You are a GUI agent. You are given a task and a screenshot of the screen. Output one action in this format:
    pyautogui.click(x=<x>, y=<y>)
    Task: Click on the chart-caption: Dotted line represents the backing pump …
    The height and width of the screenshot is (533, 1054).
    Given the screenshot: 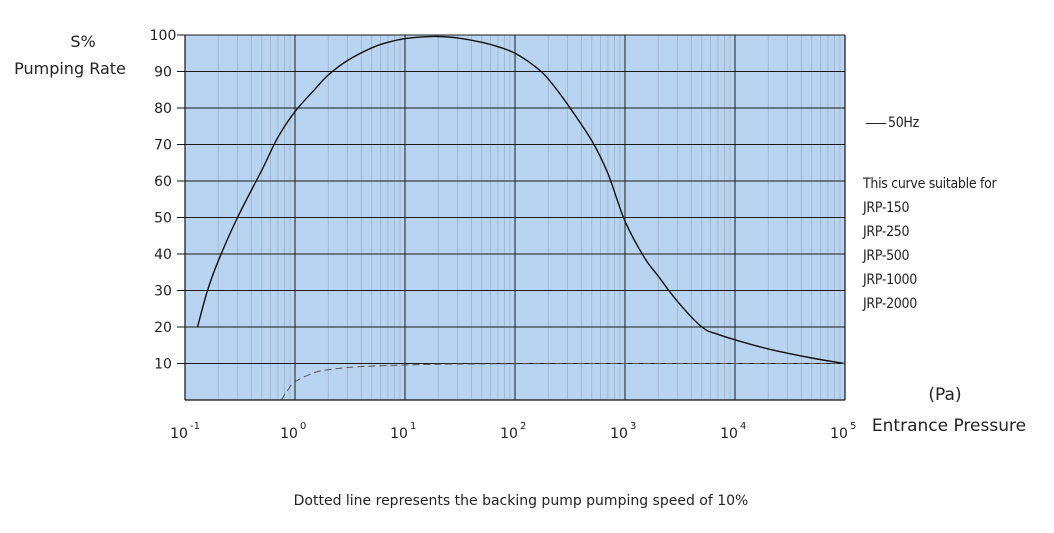 What is the action you would take?
    pyautogui.click(x=521, y=501)
    